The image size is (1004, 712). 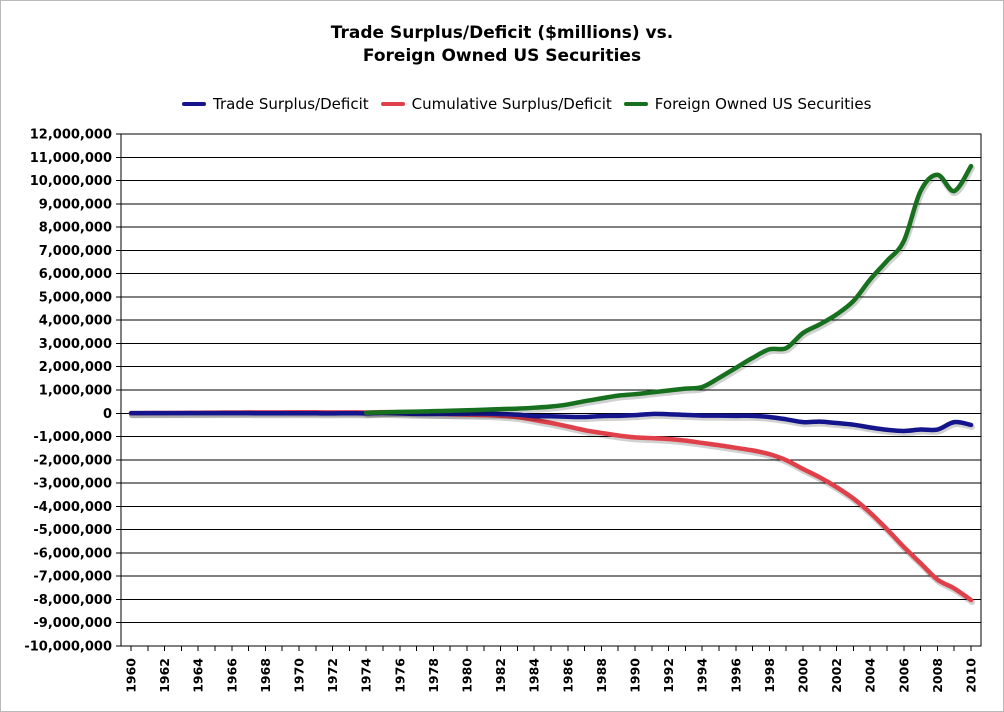 I want to click on y-tick-label: -1,000,000, so click(x=72, y=437).